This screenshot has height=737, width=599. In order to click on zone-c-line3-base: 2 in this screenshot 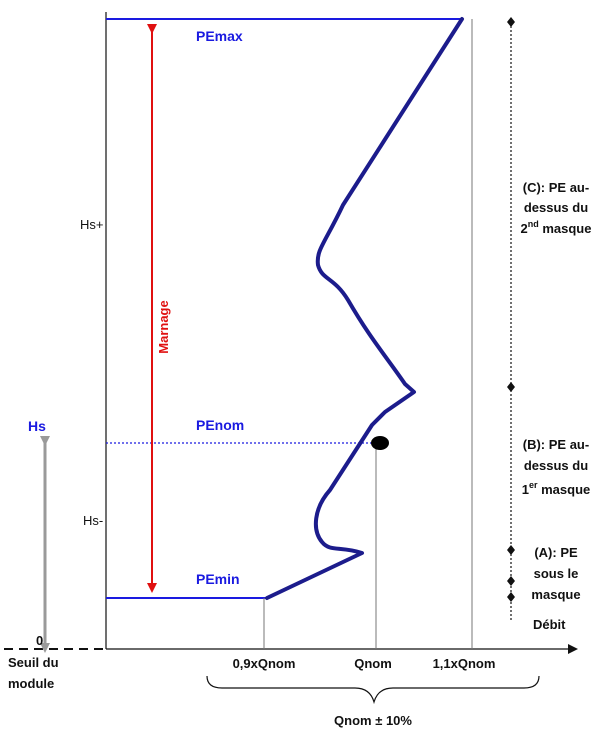, I will do `click(524, 228)`.